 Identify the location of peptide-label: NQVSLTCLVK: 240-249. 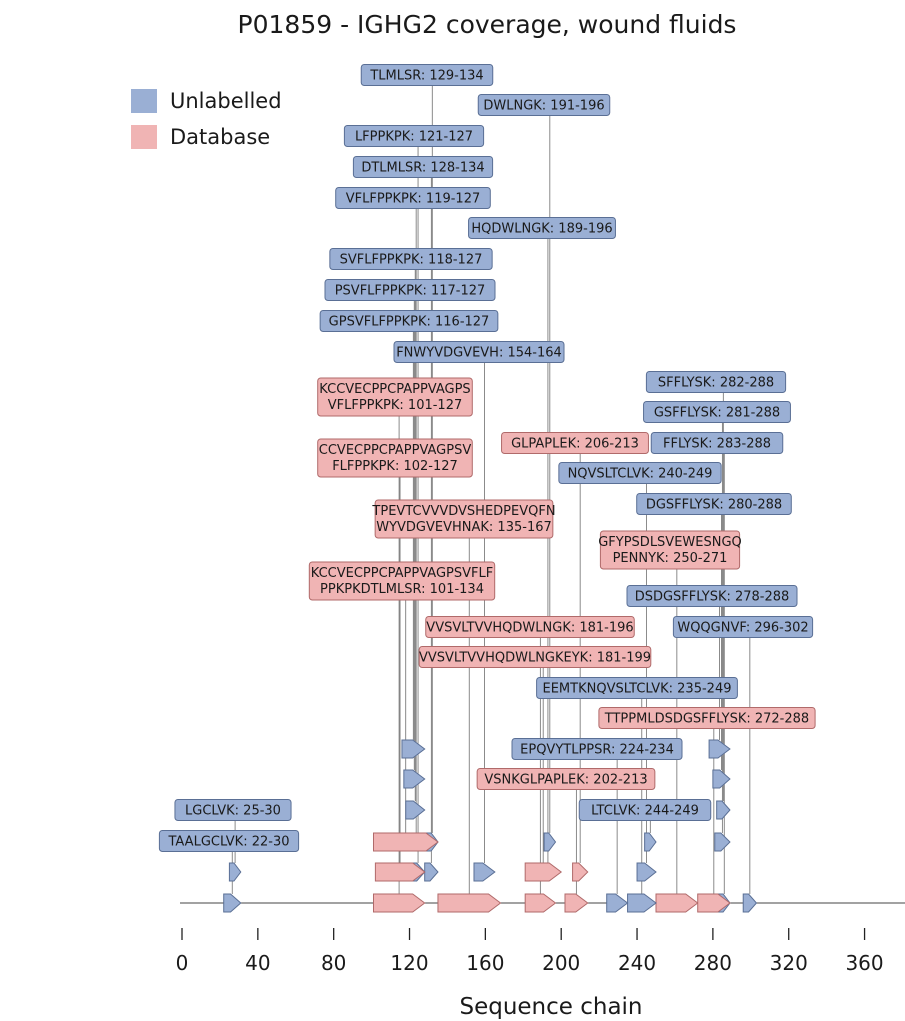
(640, 473).